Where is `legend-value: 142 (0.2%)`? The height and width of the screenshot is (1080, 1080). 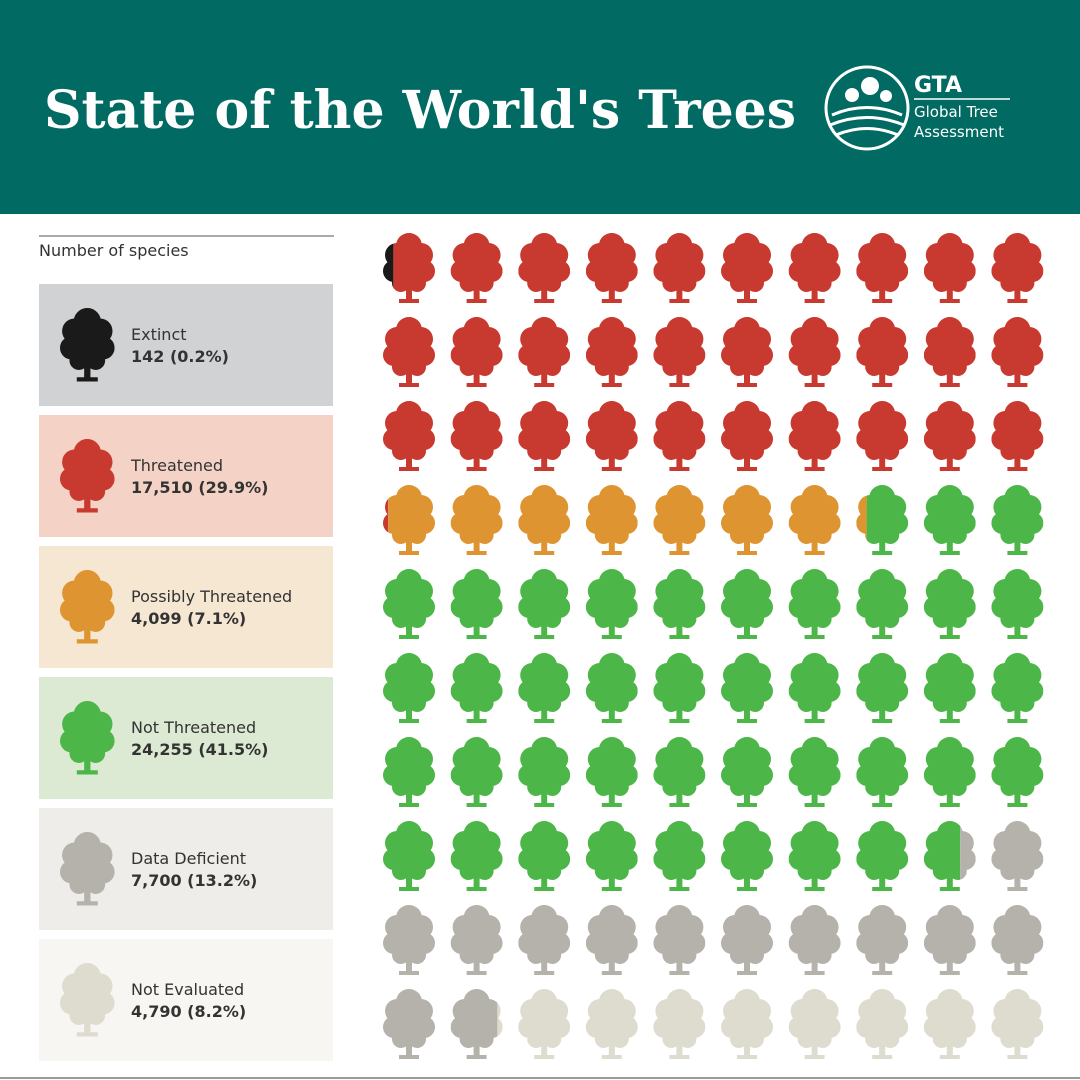
legend-value: 142 (0.2%) is located at coordinates (180, 356).